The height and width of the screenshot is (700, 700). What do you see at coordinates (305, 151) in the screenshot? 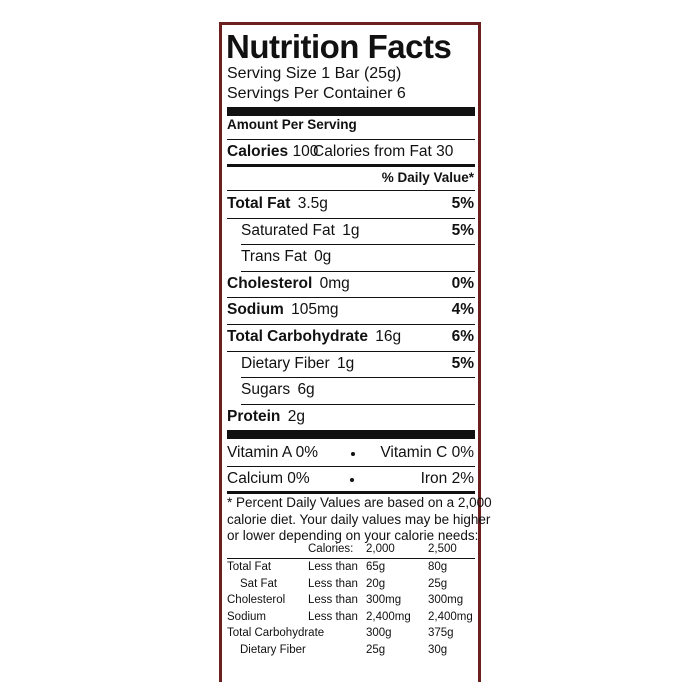
I see `calories-value: 100` at bounding box center [305, 151].